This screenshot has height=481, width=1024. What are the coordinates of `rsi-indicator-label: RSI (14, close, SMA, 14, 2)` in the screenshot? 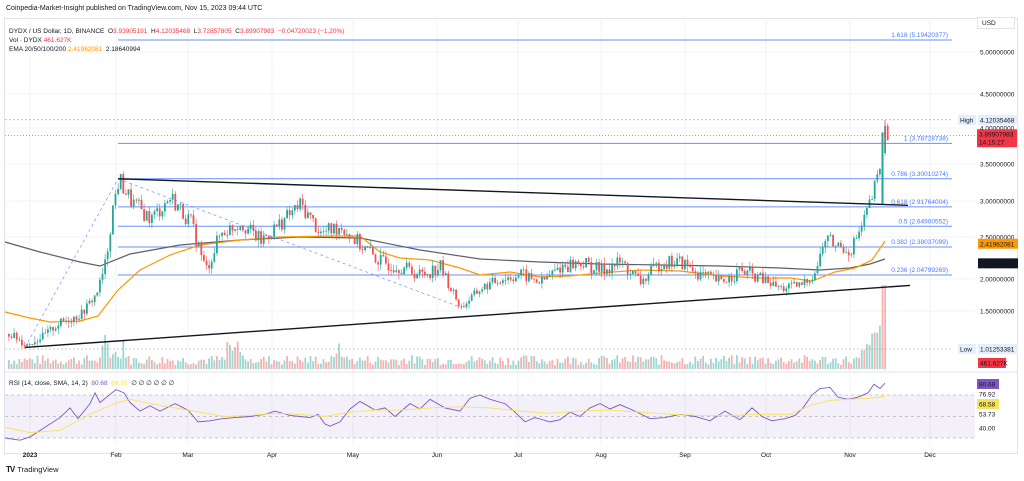 It's located at (48, 383).